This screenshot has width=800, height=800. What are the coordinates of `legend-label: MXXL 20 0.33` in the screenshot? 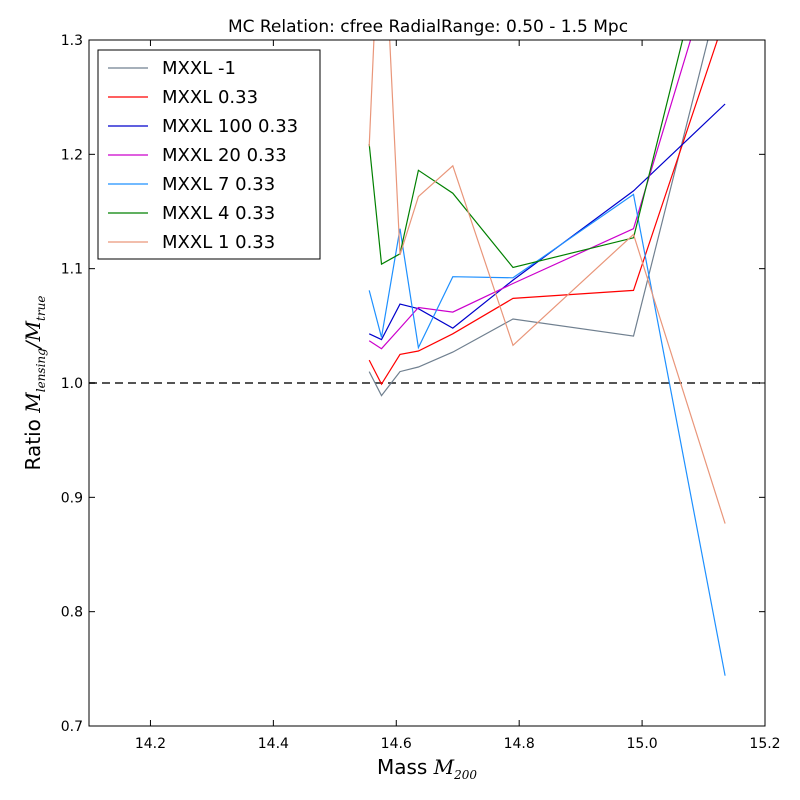 It's located at (224, 155).